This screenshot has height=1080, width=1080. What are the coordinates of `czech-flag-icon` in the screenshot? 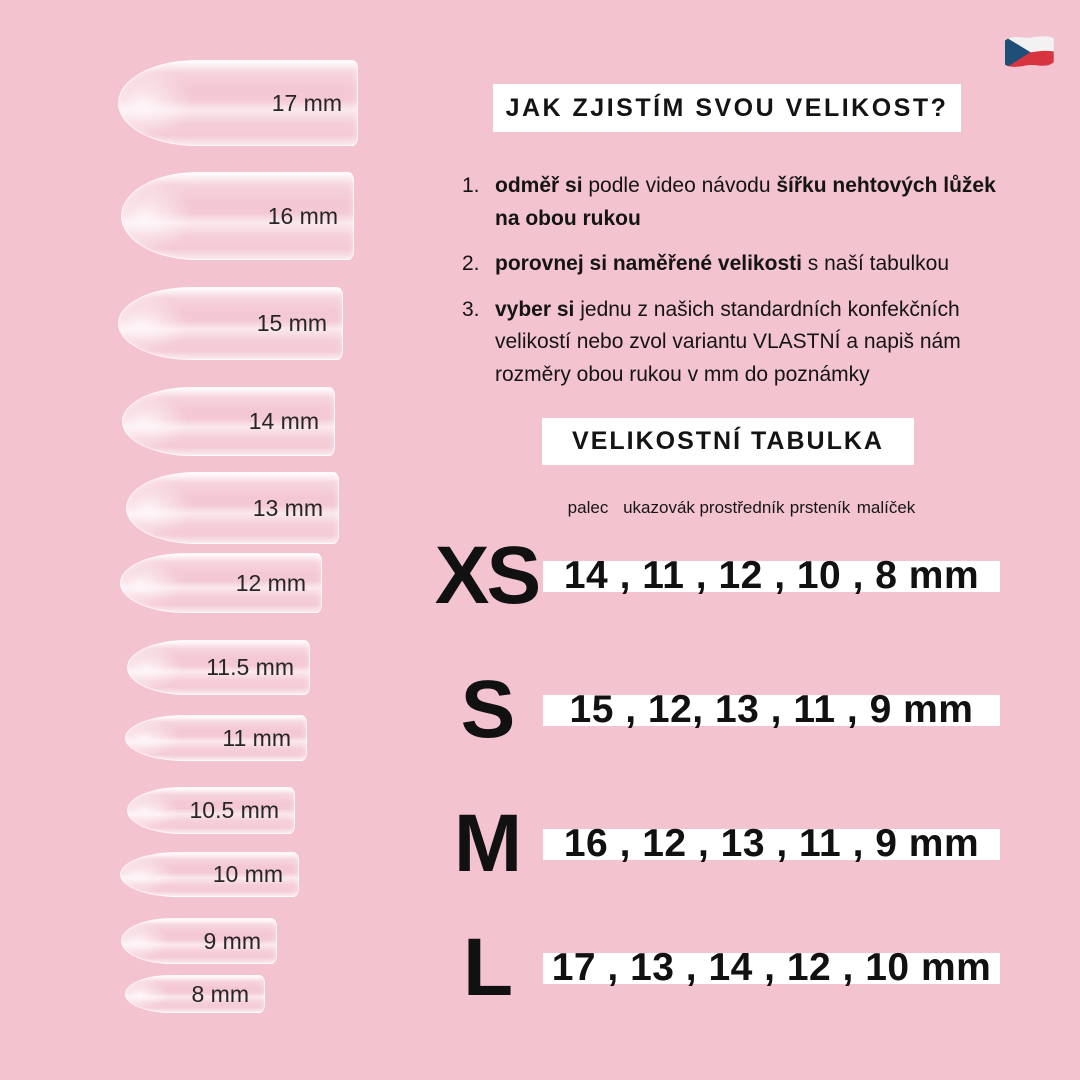 It's located at (1029, 51).